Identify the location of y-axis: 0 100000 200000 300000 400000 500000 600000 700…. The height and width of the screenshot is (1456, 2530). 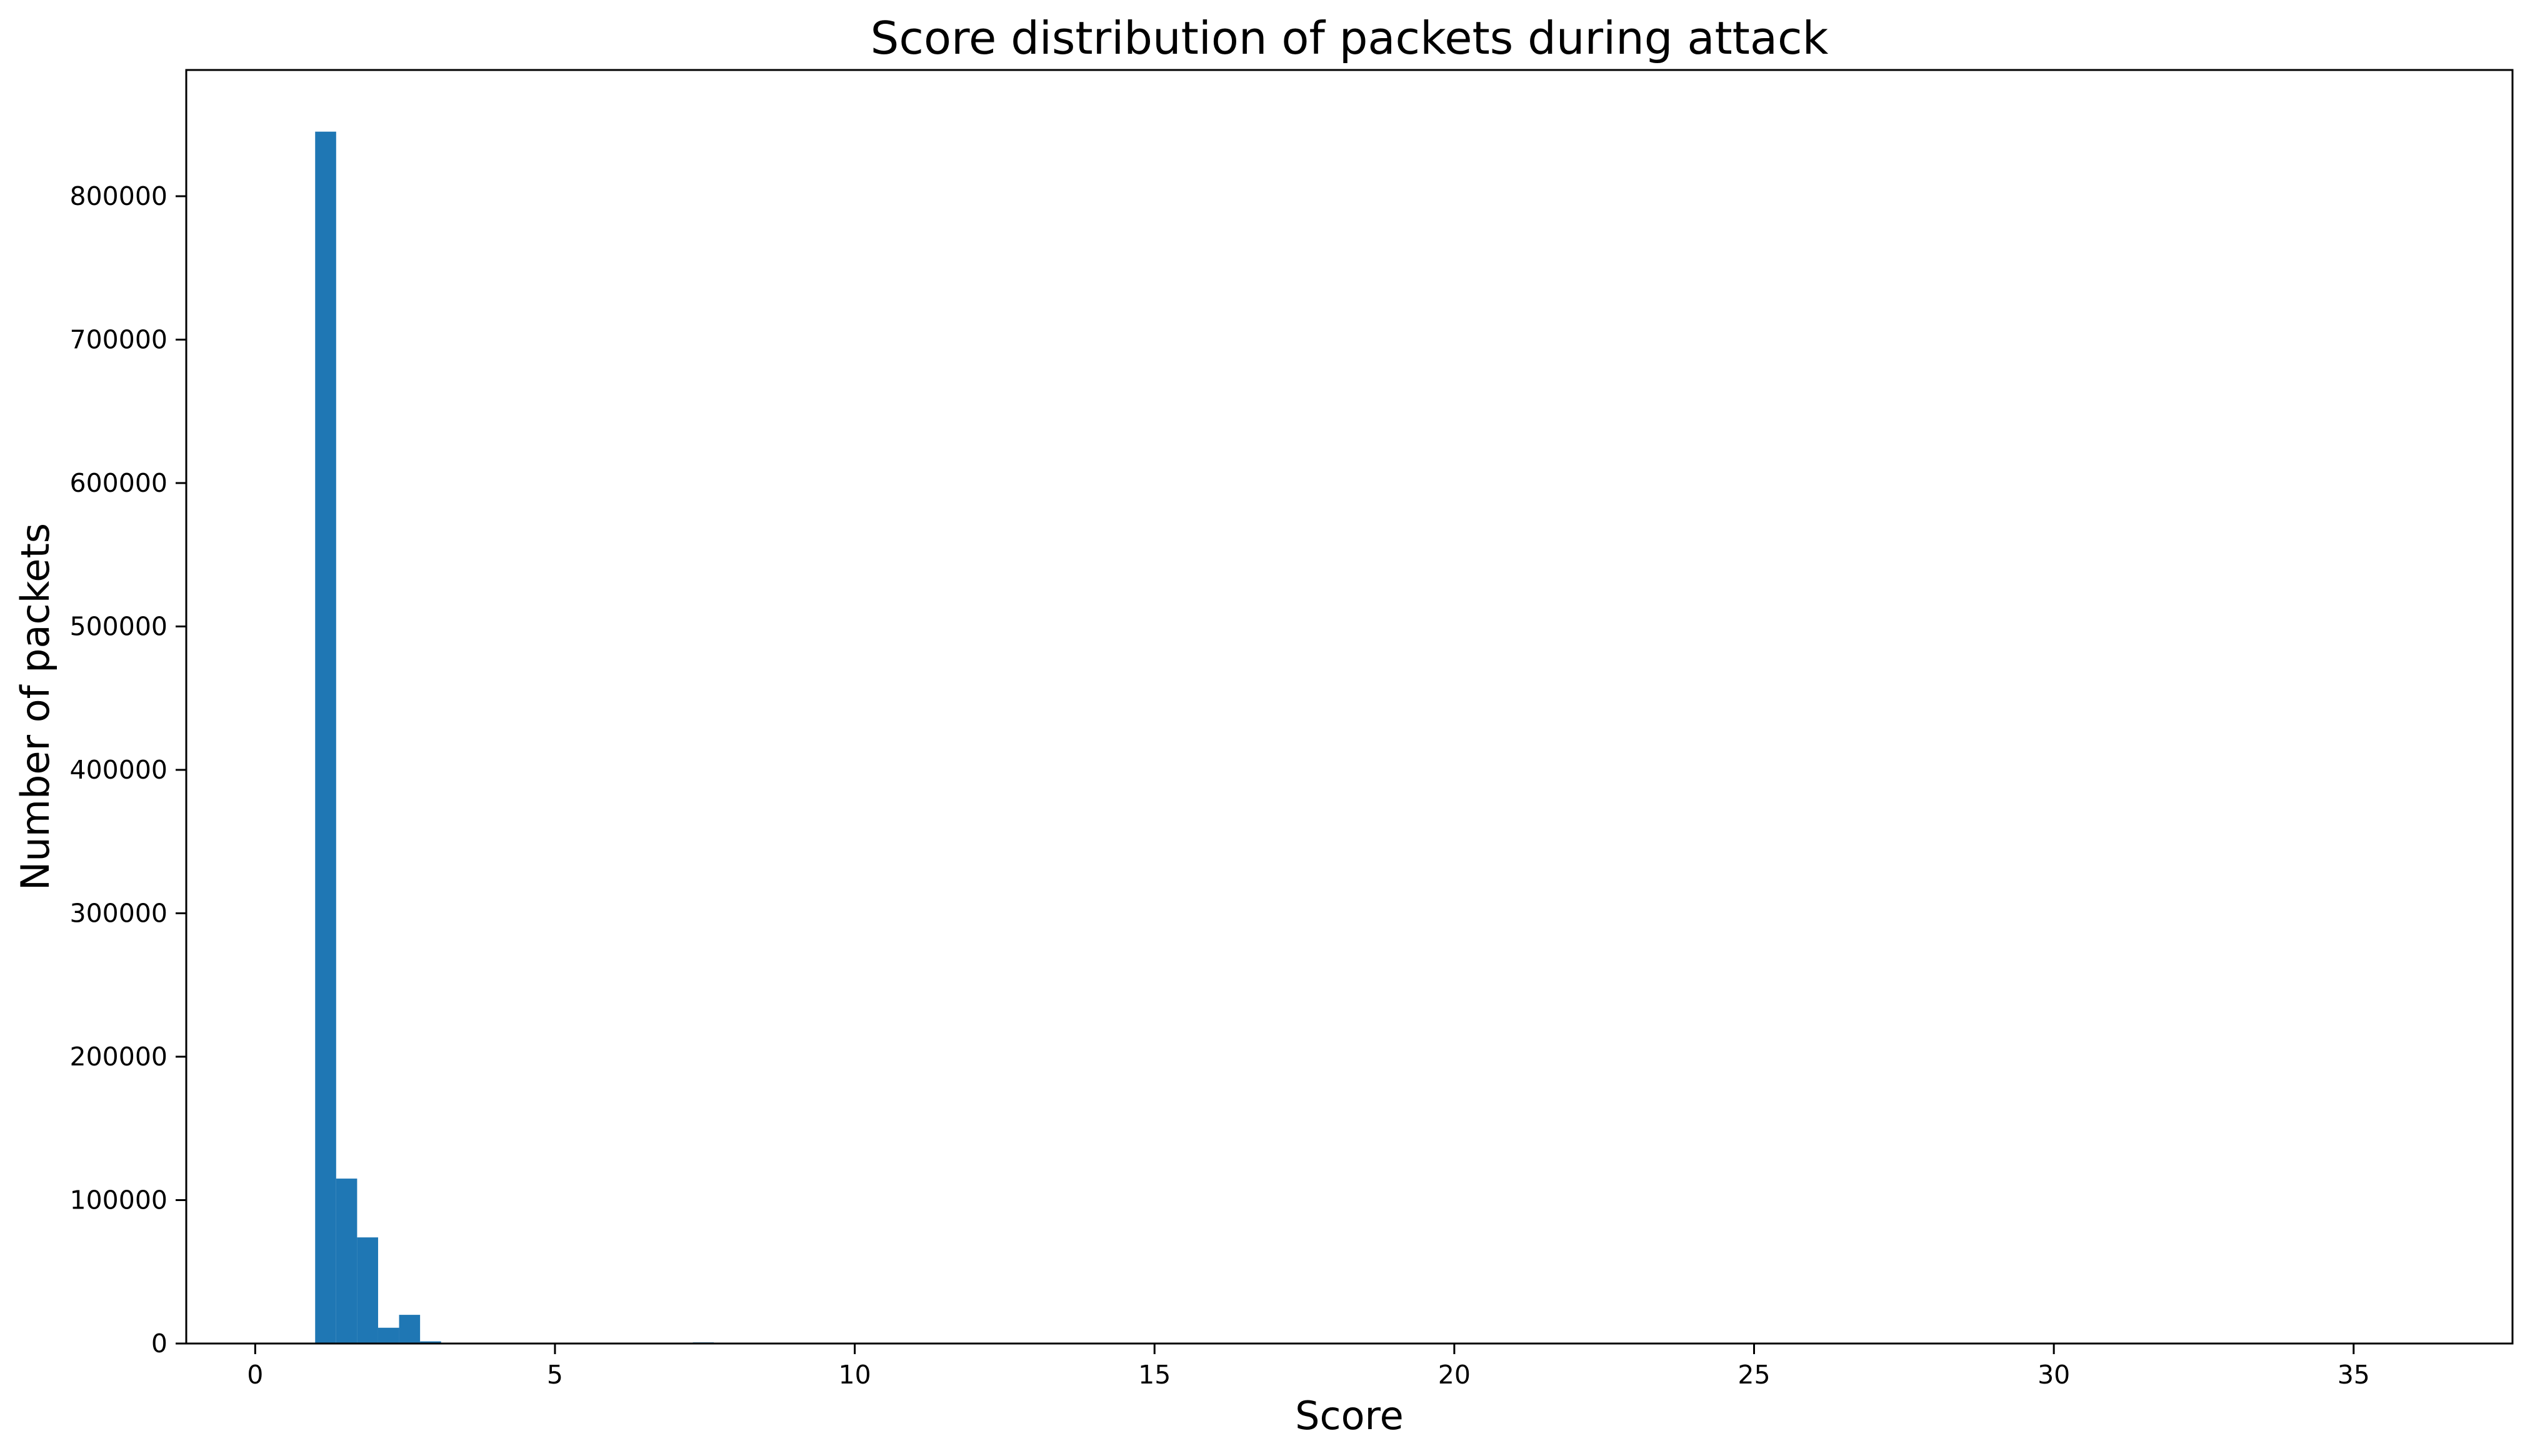
(127, 770).